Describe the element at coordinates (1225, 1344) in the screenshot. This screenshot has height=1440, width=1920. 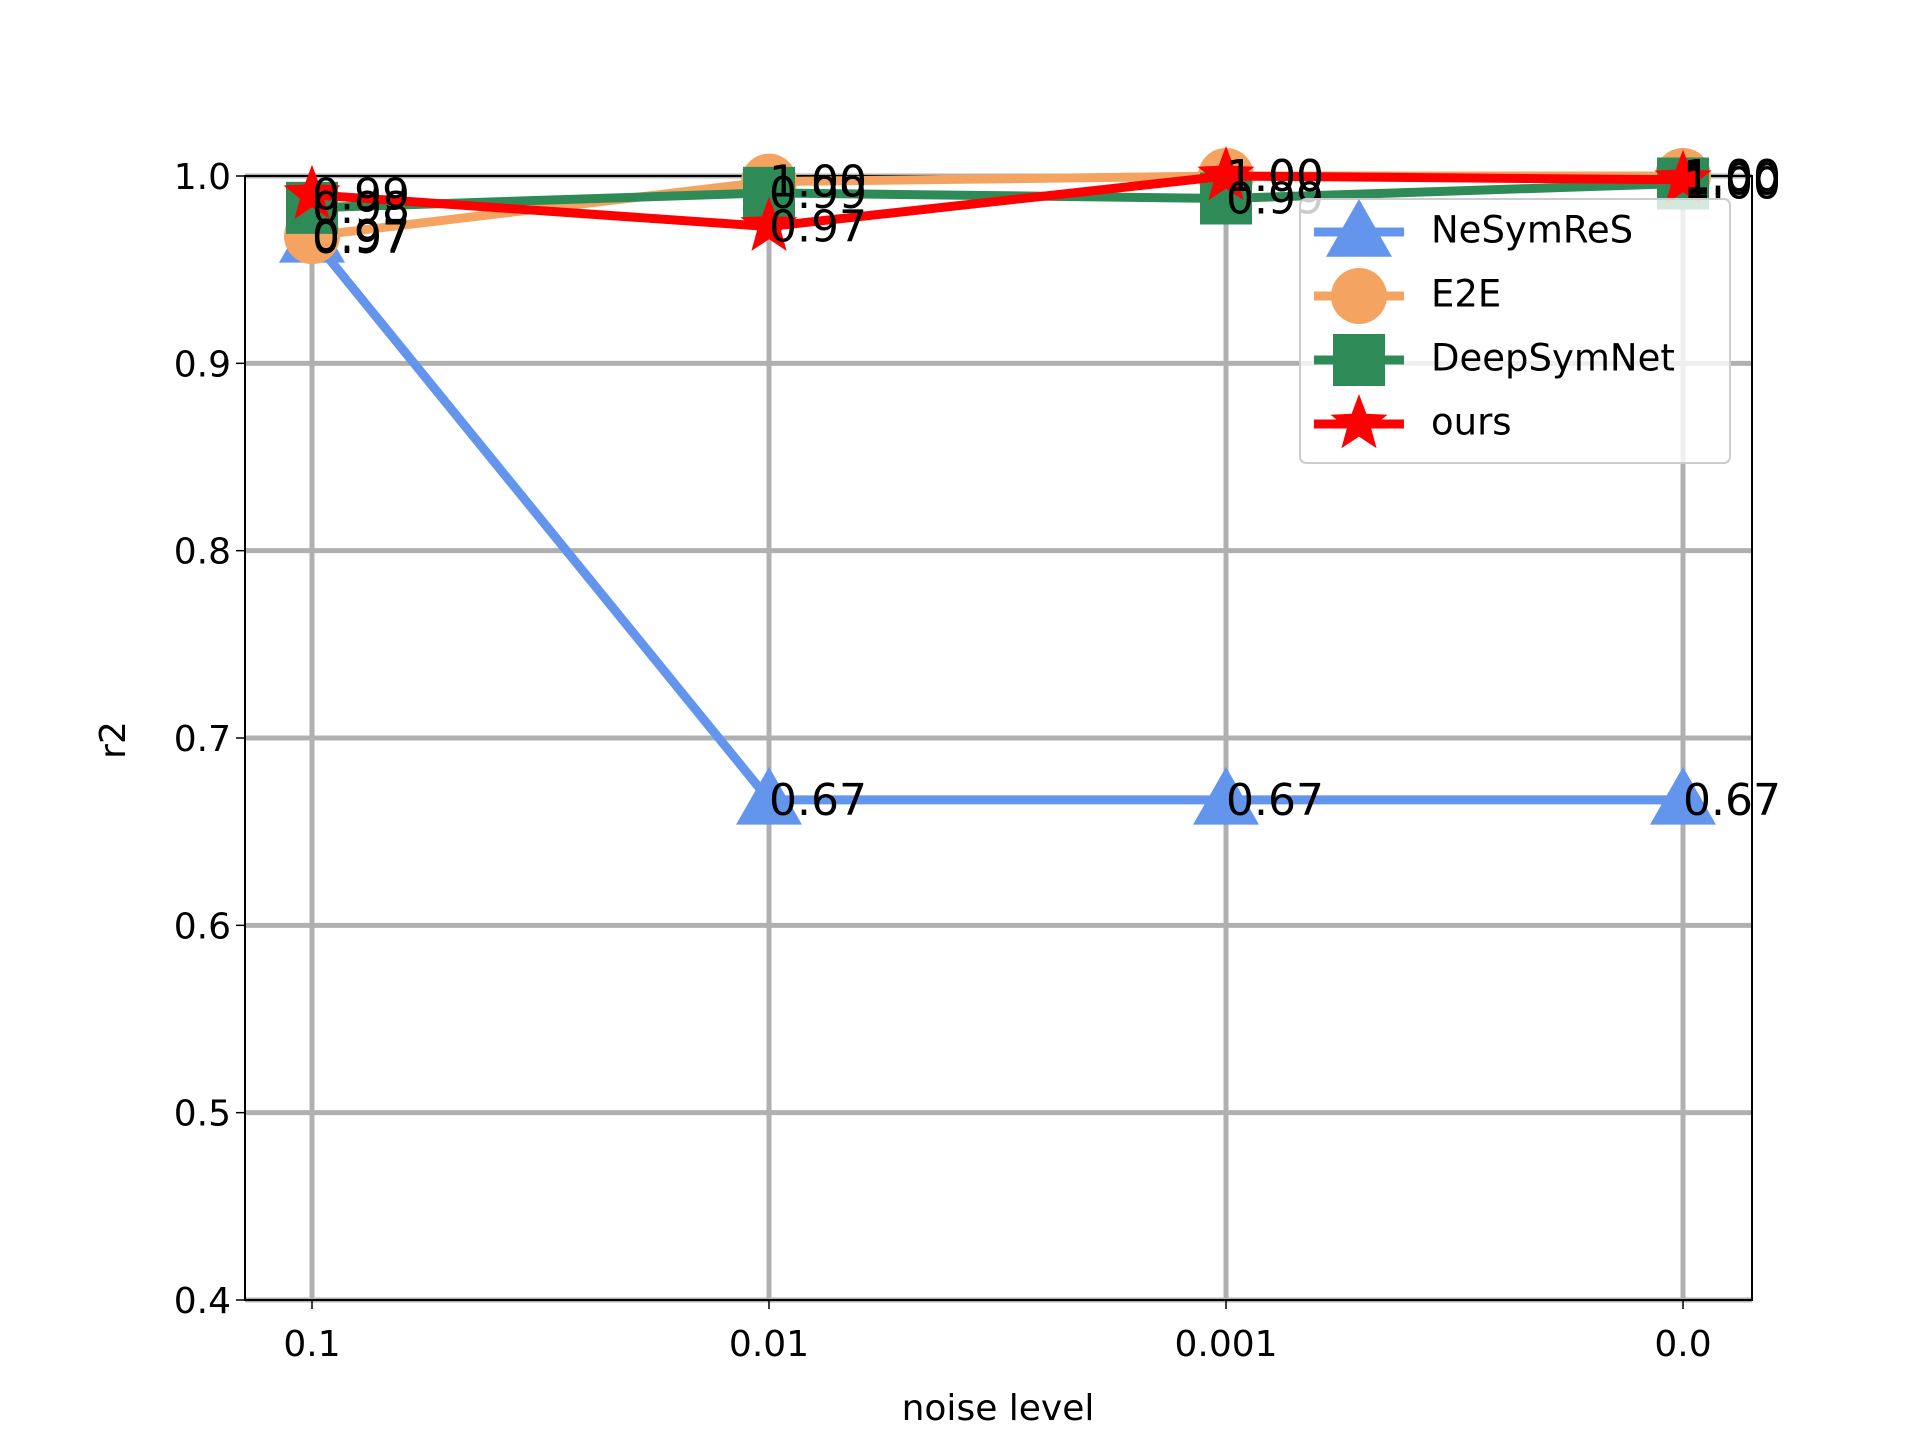
I see `x-tick-label: 0.001` at that location.